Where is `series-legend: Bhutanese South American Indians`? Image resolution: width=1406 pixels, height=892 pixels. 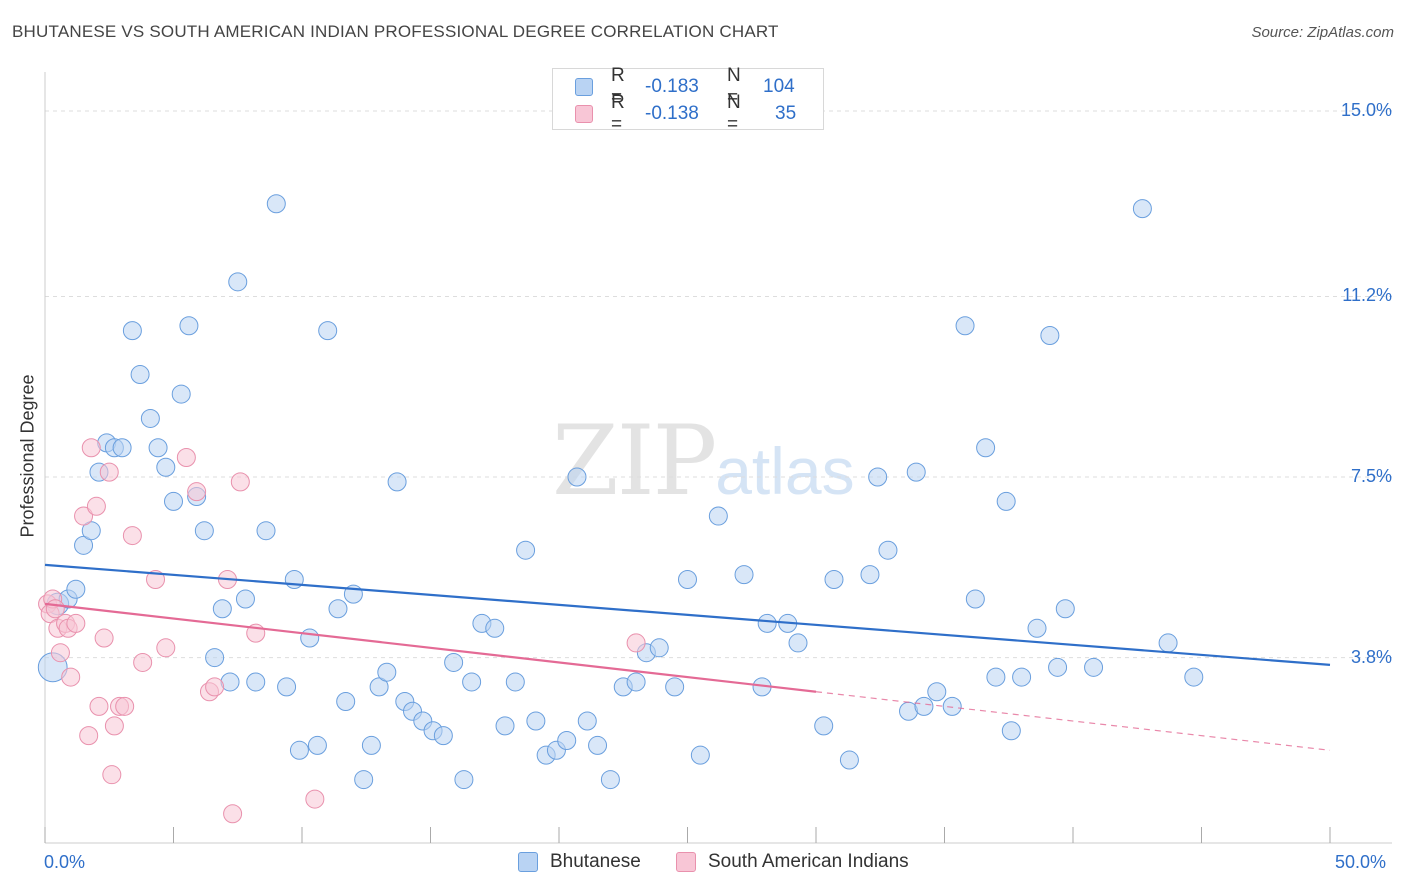
series-legend: Bhutanese South American Indians is located at coordinates (703, 864).